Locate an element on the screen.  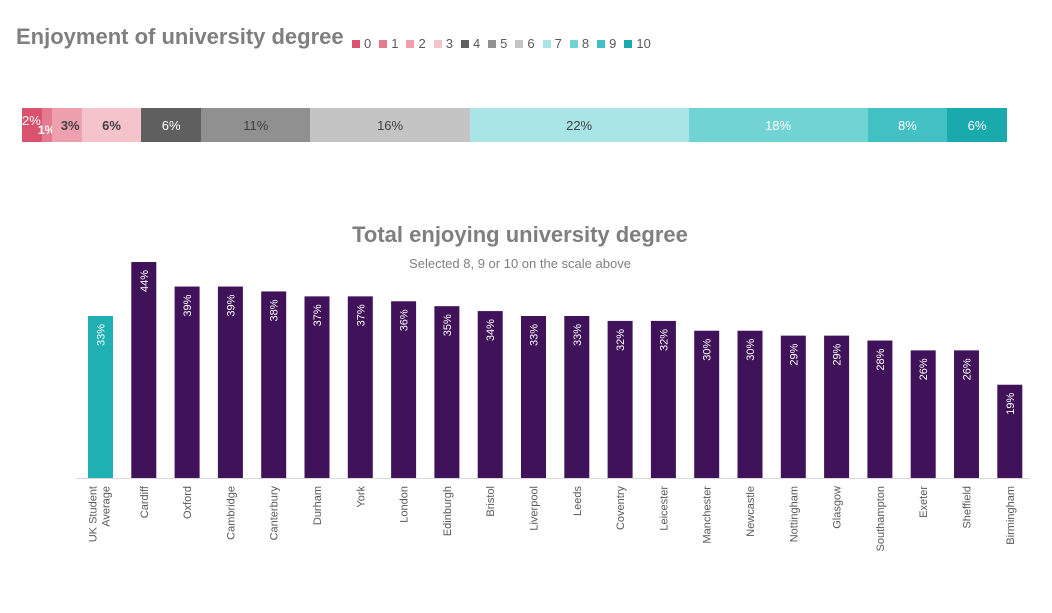
legend-item-2: 2 is located at coordinates (416, 43).